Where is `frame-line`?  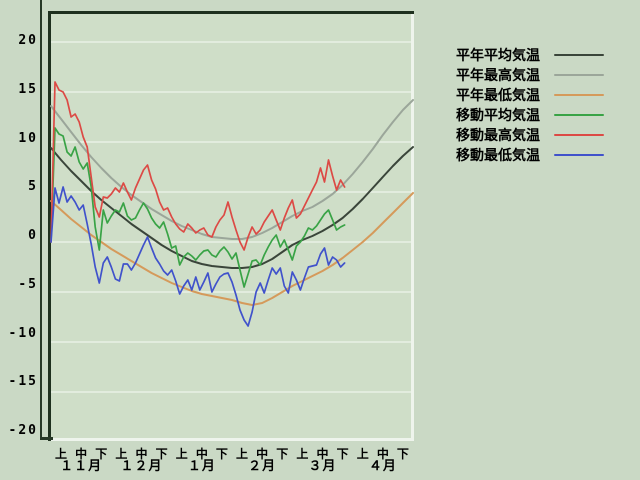 frame-line is located at coordinates (41, 219).